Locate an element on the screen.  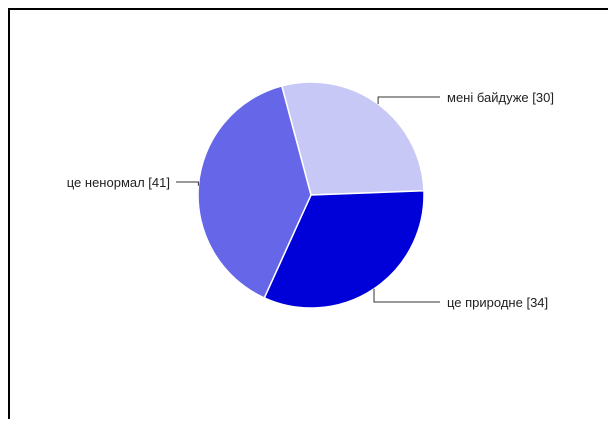
slice-label-1: мені байдуже [30] is located at coordinates (500, 97).